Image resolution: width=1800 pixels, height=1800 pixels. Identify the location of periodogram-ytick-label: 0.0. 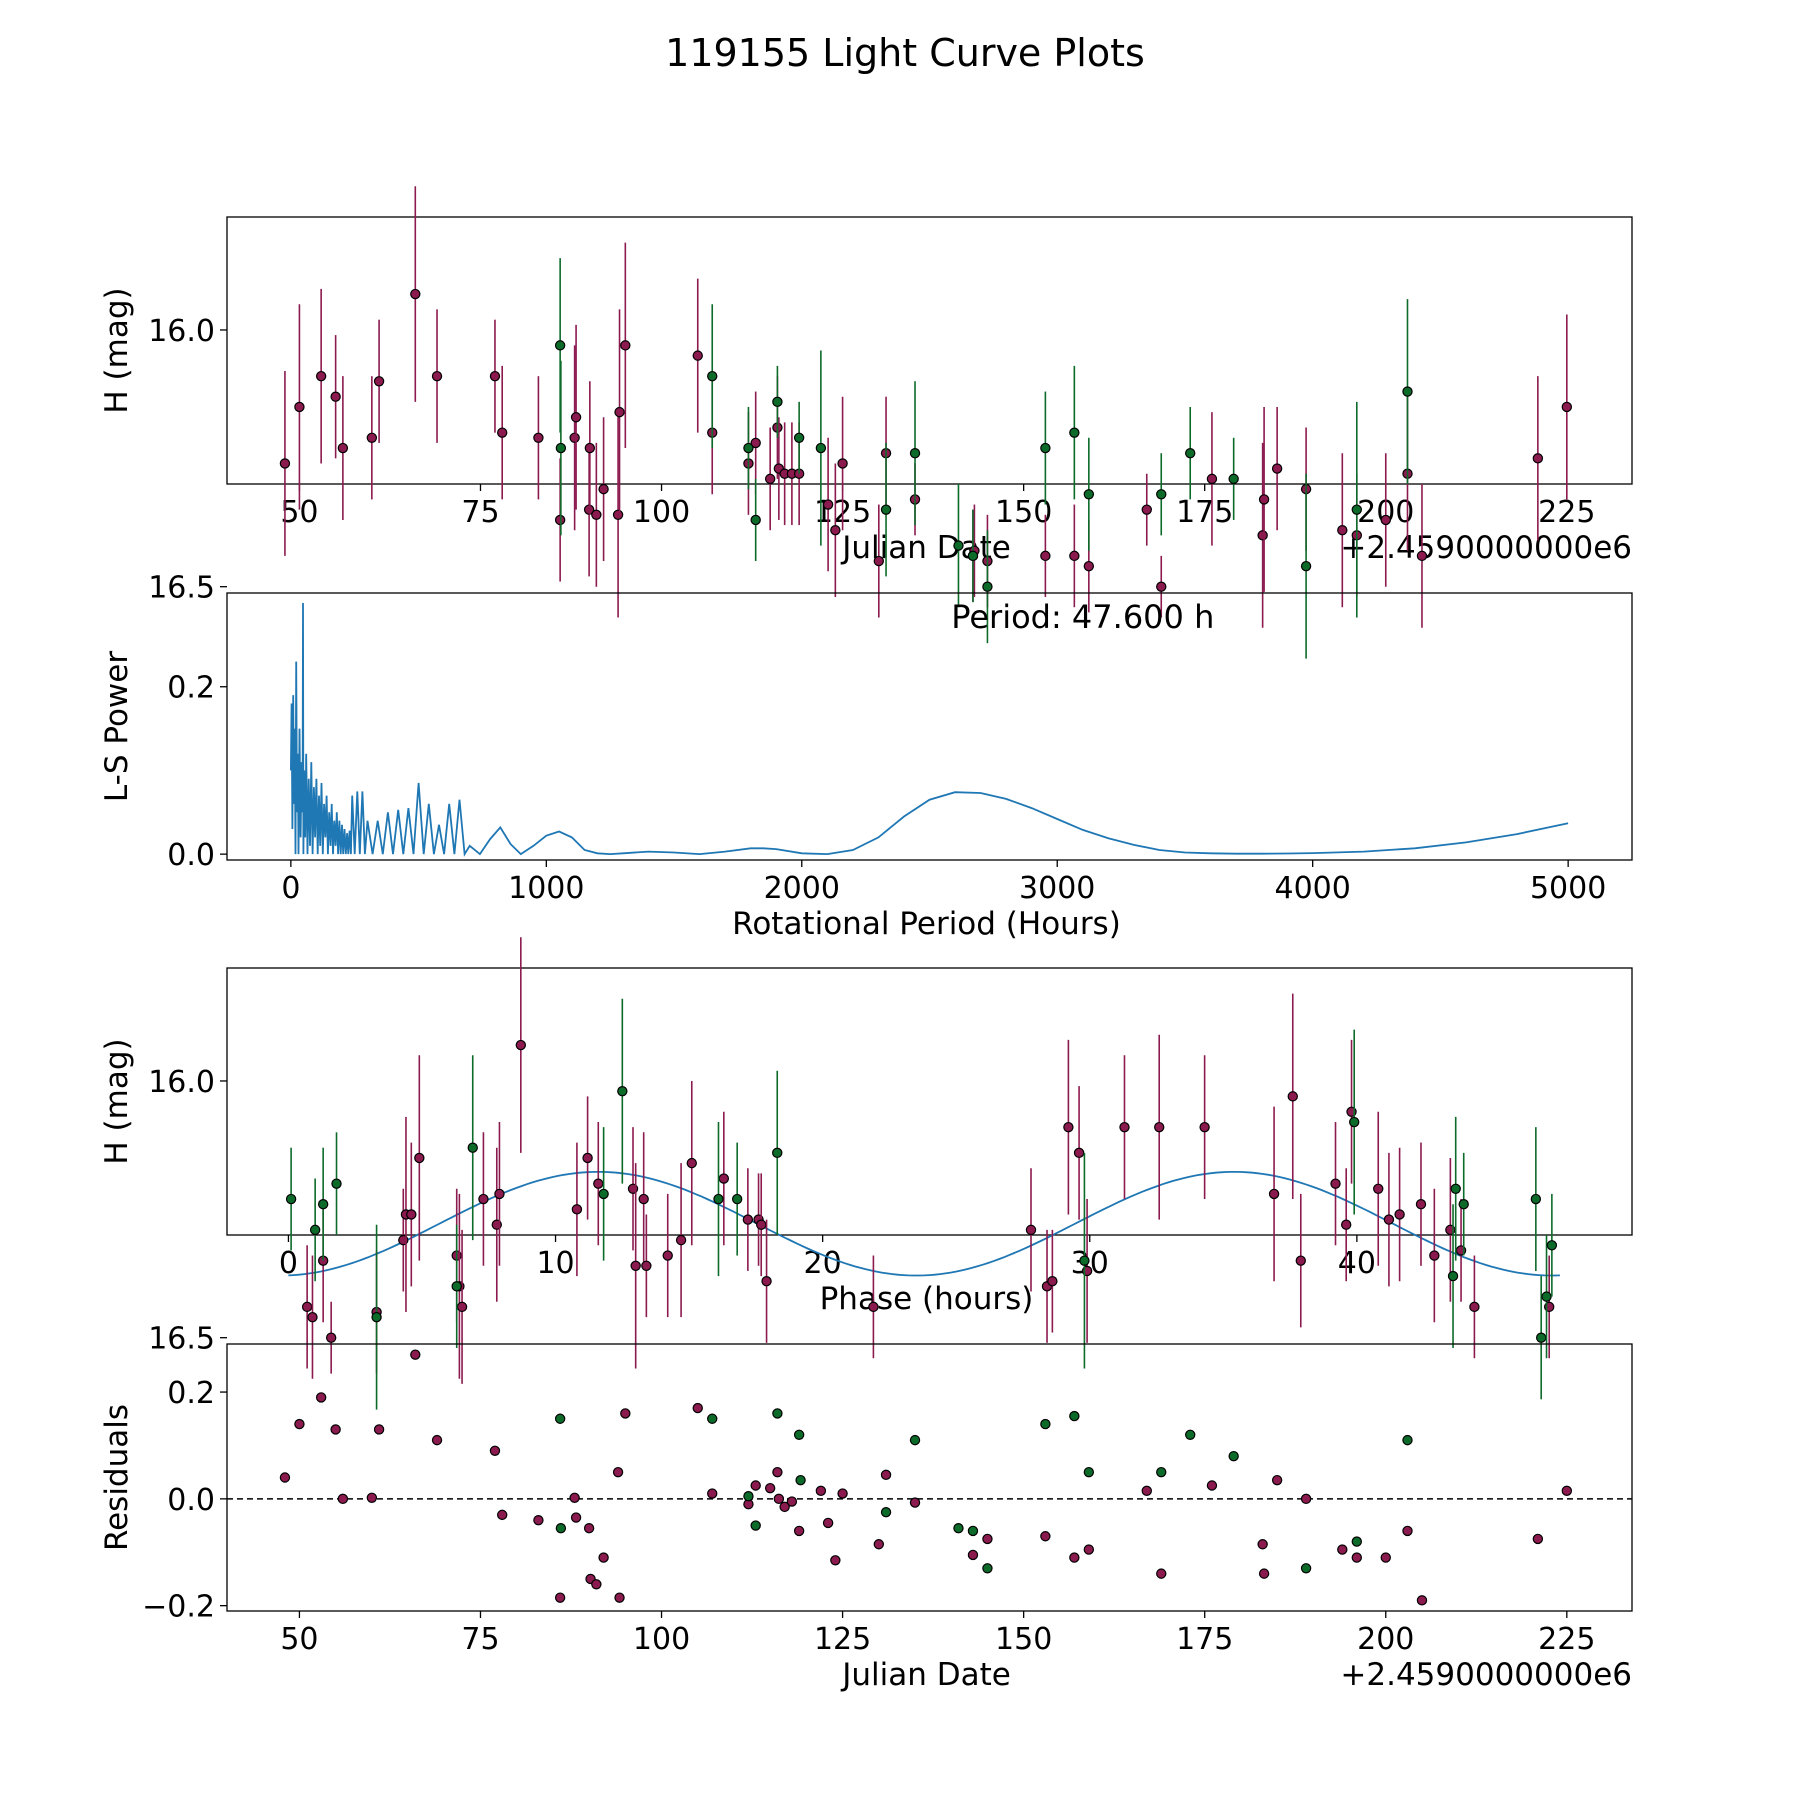
(191, 855).